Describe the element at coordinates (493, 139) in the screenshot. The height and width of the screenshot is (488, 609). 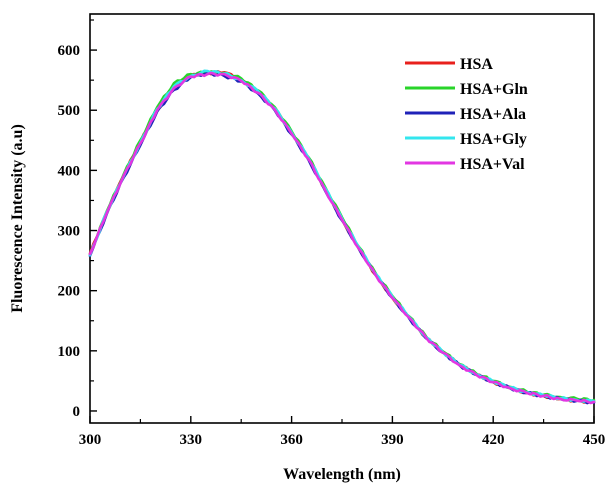
I see `legend-label: HSA+Gly` at that location.